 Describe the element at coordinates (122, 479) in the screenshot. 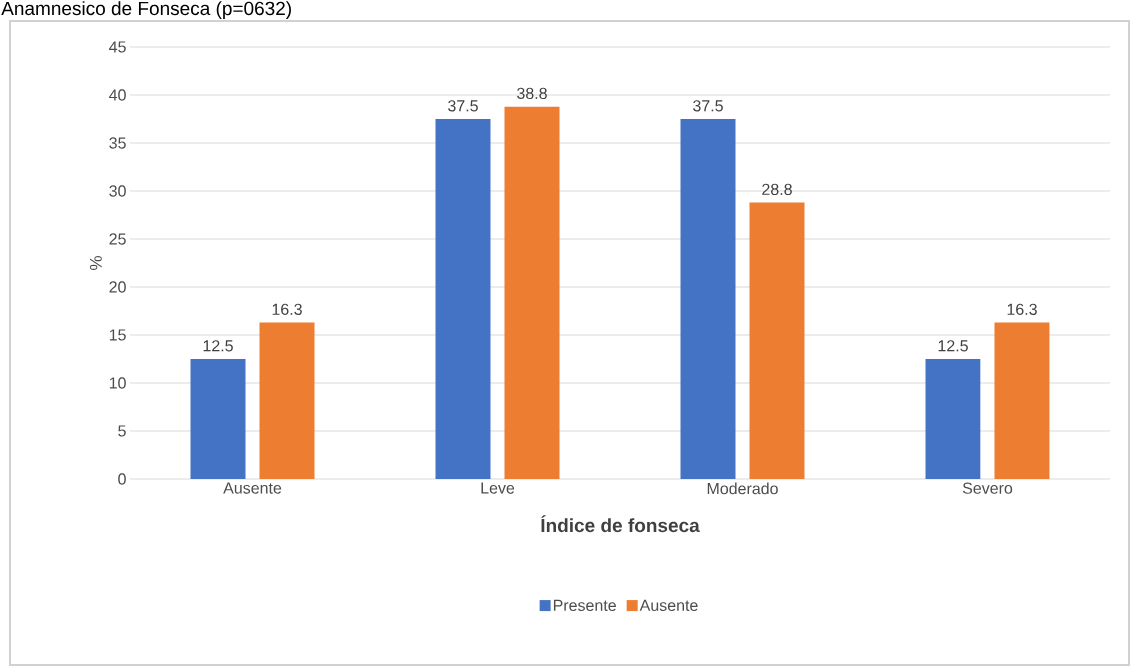

I see `y-tick-label: 0` at that location.